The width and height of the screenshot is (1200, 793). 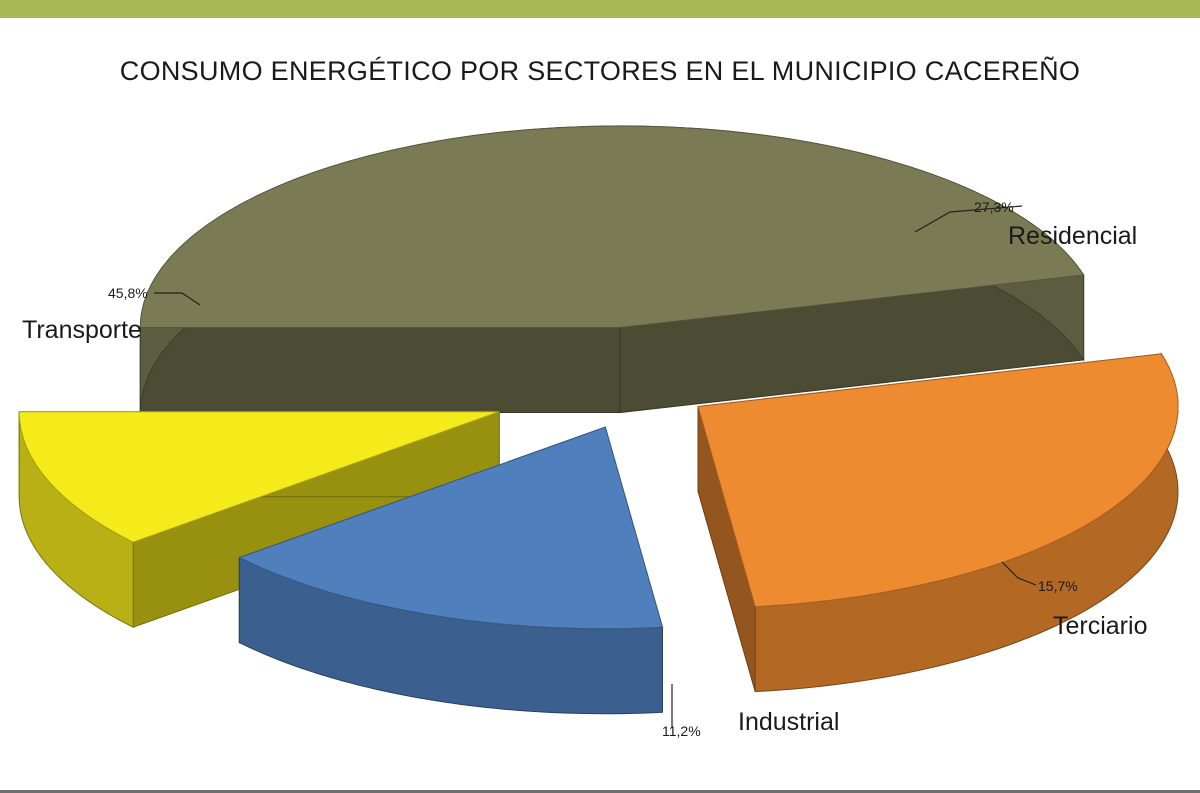 What do you see at coordinates (82, 330) in the screenshot?
I see `category-label-transporte: Transporte` at bounding box center [82, 330].